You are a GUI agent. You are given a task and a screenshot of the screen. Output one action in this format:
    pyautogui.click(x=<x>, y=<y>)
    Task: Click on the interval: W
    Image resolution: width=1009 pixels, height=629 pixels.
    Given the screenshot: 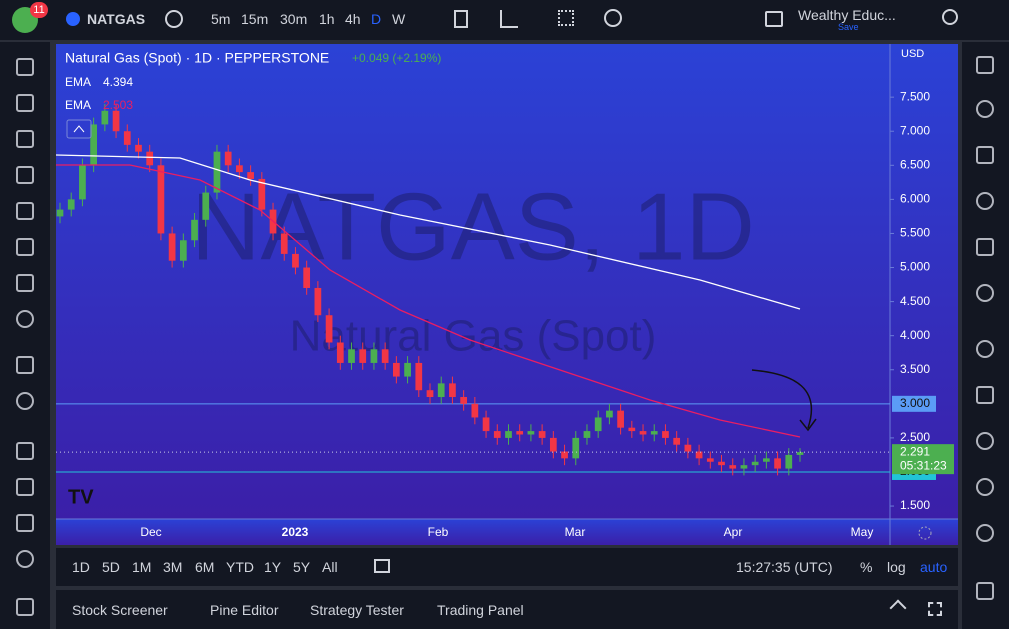 What is the action you would take?
    pyautogui.click(x=399, y=19)
    